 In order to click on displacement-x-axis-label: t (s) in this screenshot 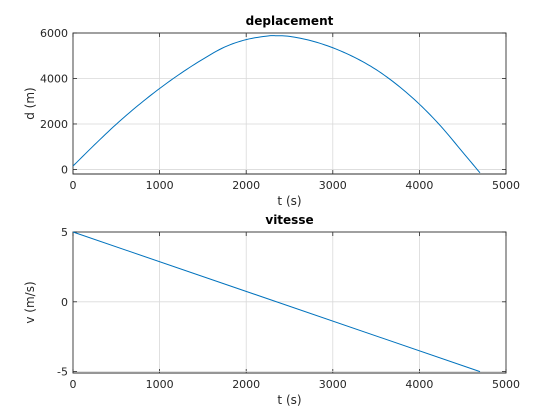, I will do `click(289, 201)`.